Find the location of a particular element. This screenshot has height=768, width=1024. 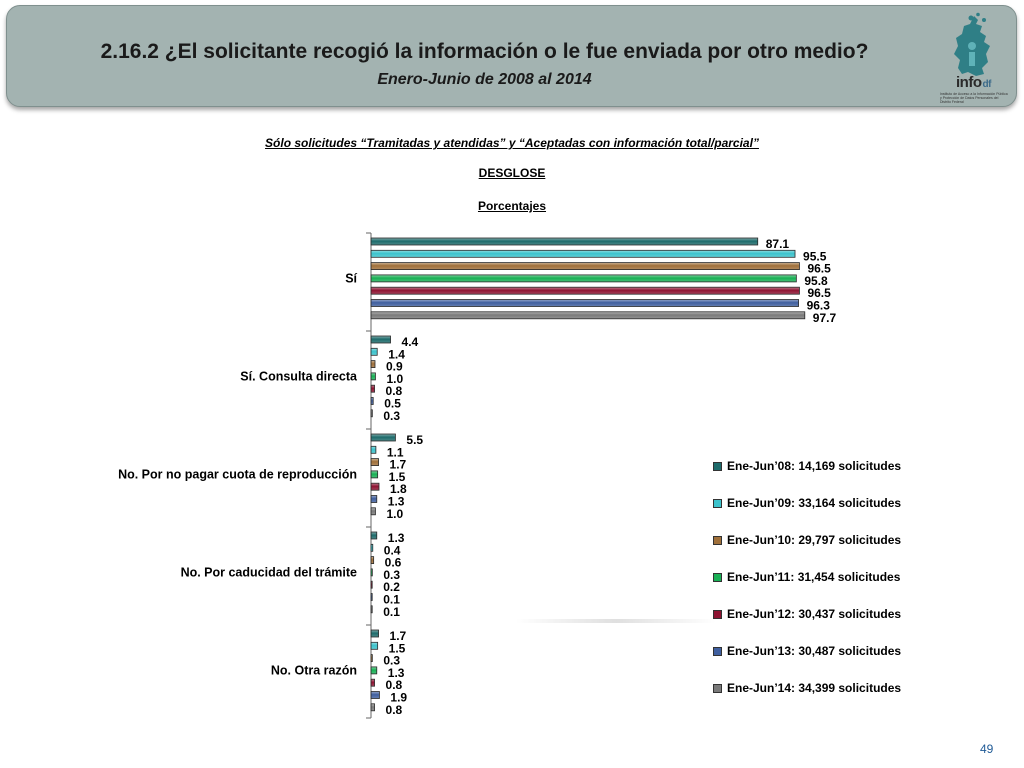

data-label: 0.9 is located at coordinates (394, 367).